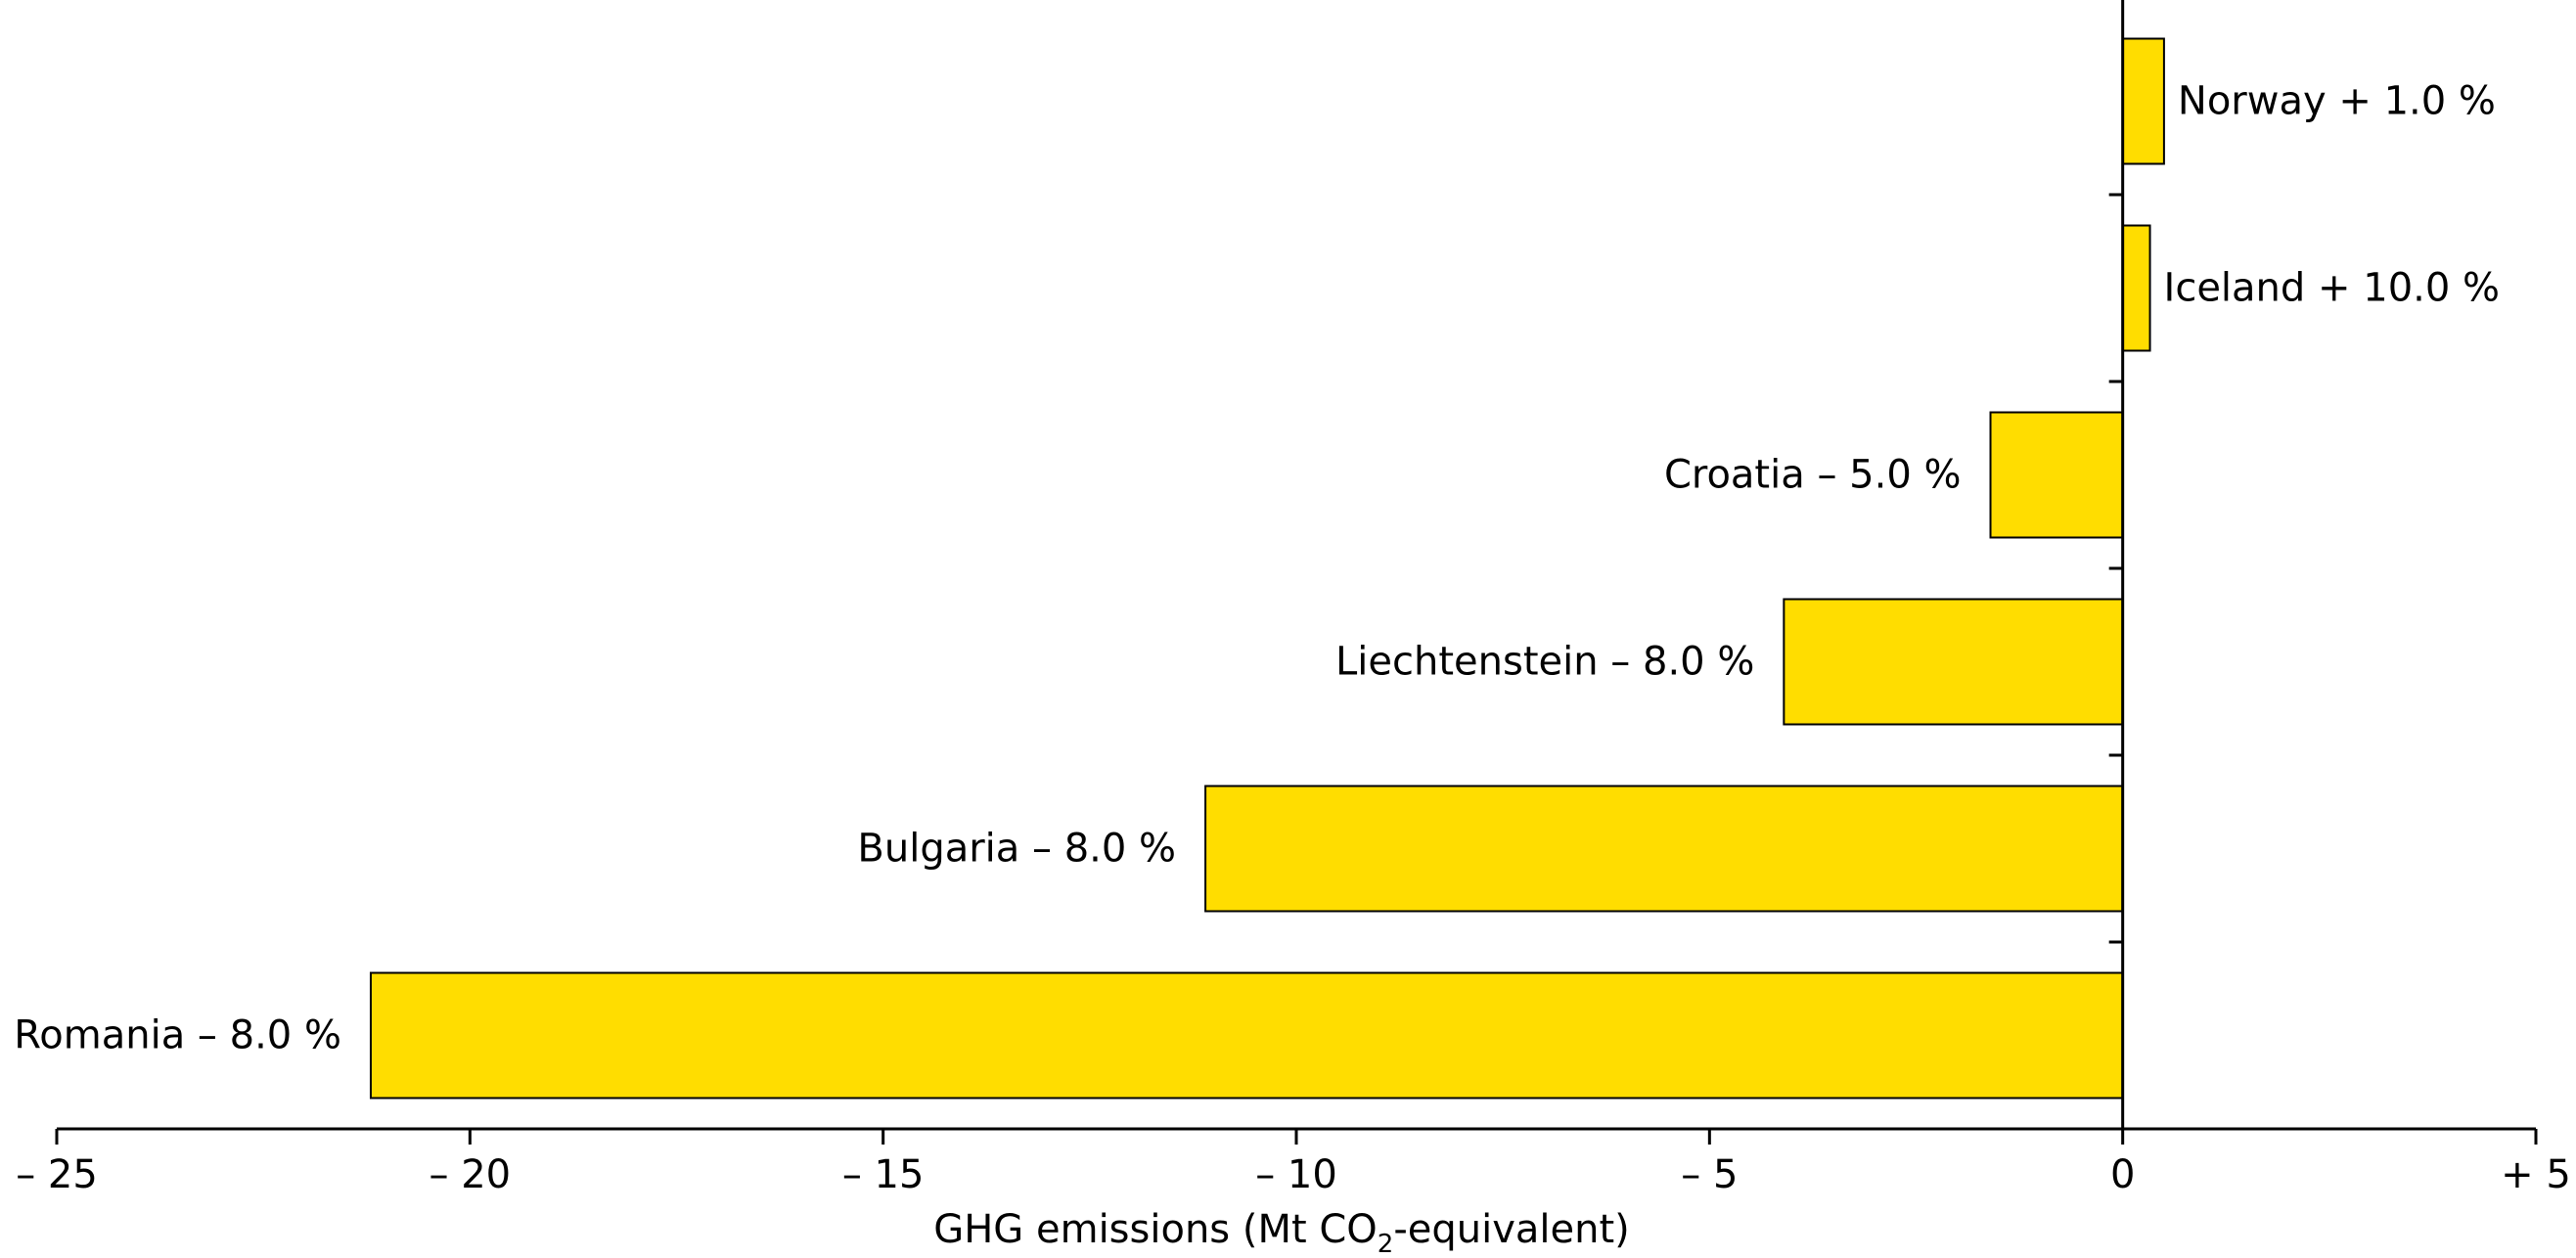  Describe the element at coordinates (2115, 569) in the screenshot. I see `category-ticks-group` at that location.